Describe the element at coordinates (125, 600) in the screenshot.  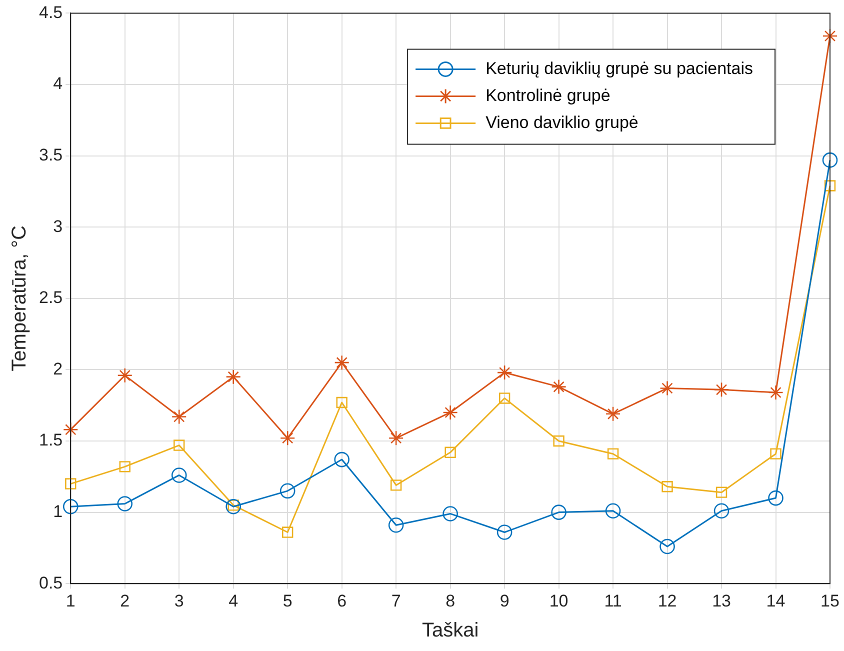
I see `x-tick-label: 2` at that location.